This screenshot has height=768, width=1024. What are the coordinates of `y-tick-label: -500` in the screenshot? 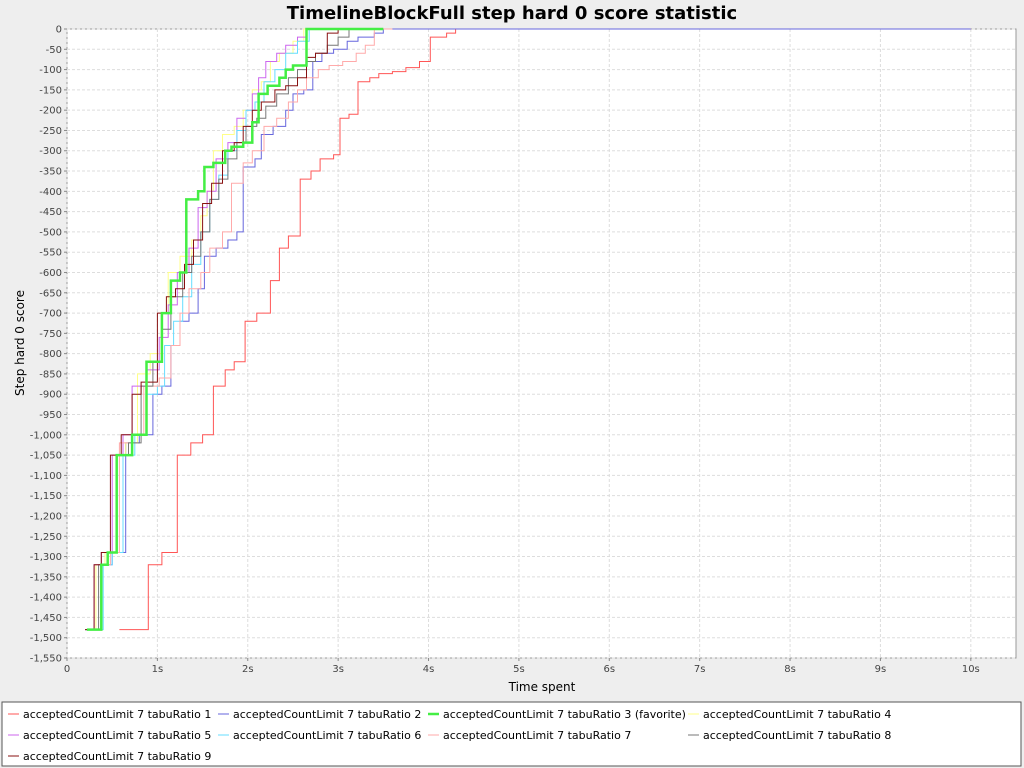 It's located at (50, 232).